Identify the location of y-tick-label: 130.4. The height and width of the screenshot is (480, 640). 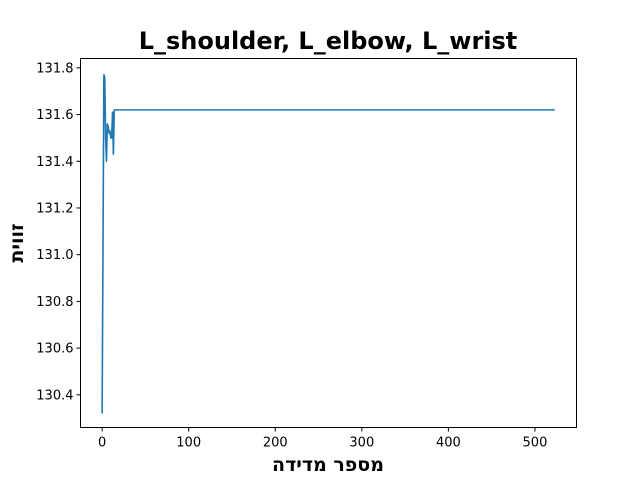
(54, 395).